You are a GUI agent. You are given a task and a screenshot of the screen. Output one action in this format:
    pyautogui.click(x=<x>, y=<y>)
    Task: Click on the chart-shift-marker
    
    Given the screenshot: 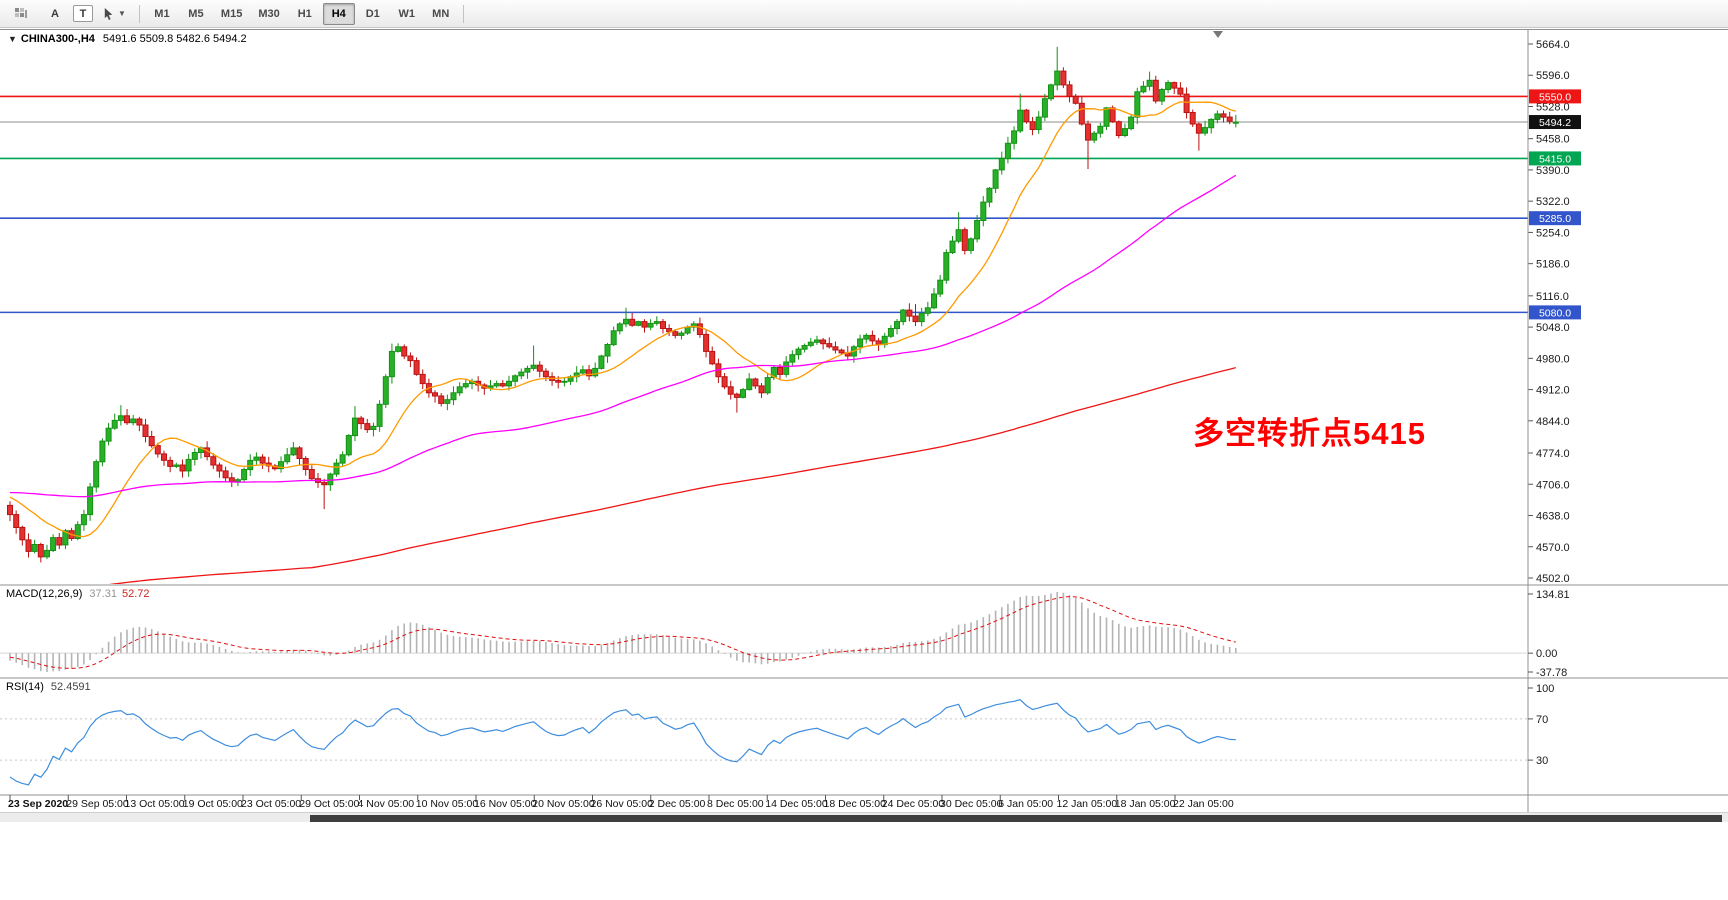 What is the action you would take?
    pyautogui.click(x=1218, y=34)
    